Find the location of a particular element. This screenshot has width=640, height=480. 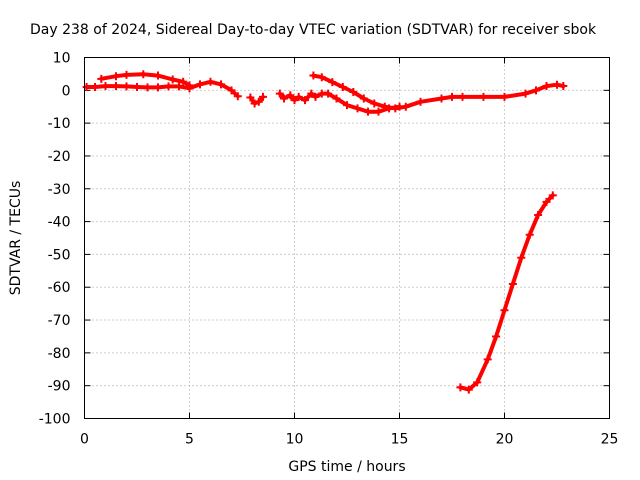

y-tick-label: -60 is located at coordinates (59, 288).